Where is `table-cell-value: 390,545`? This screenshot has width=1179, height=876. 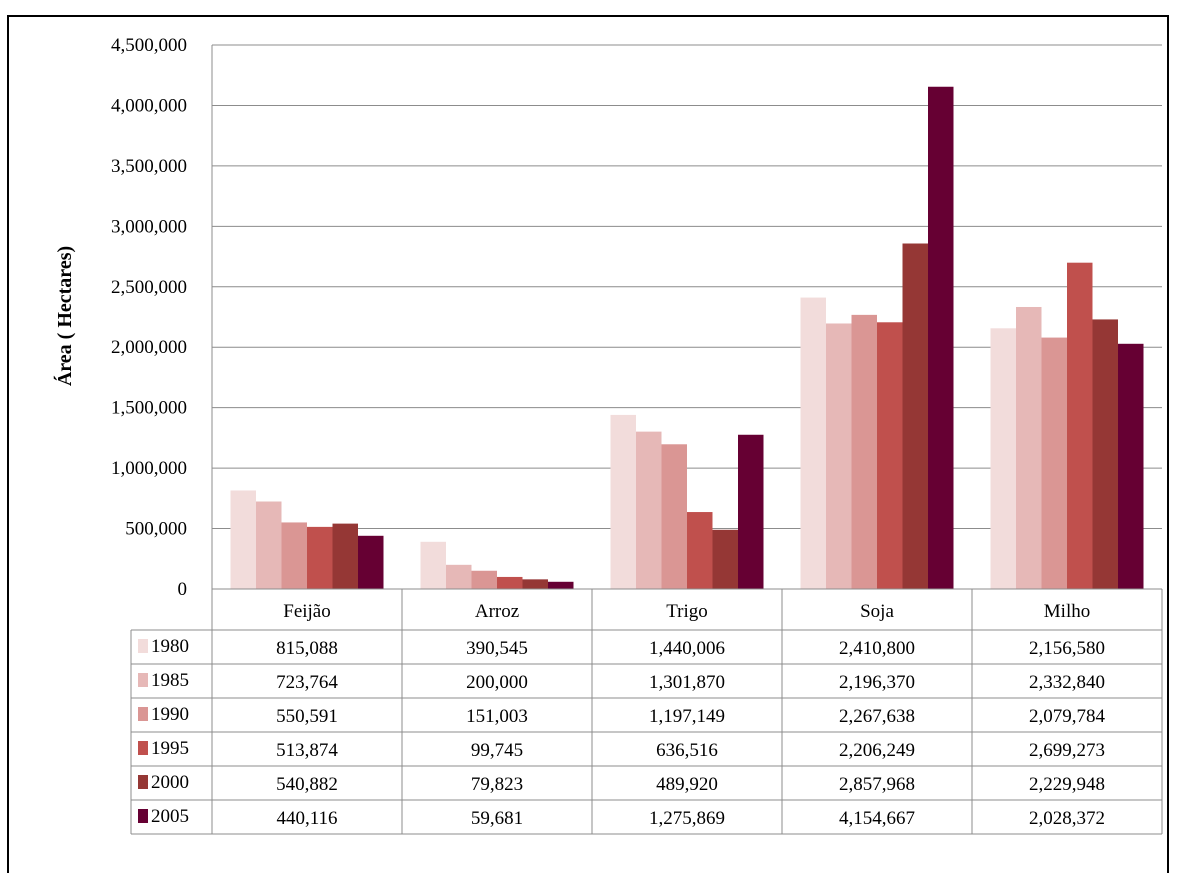 table-cell-value: 390,545 is located at coordinates (497, 648).